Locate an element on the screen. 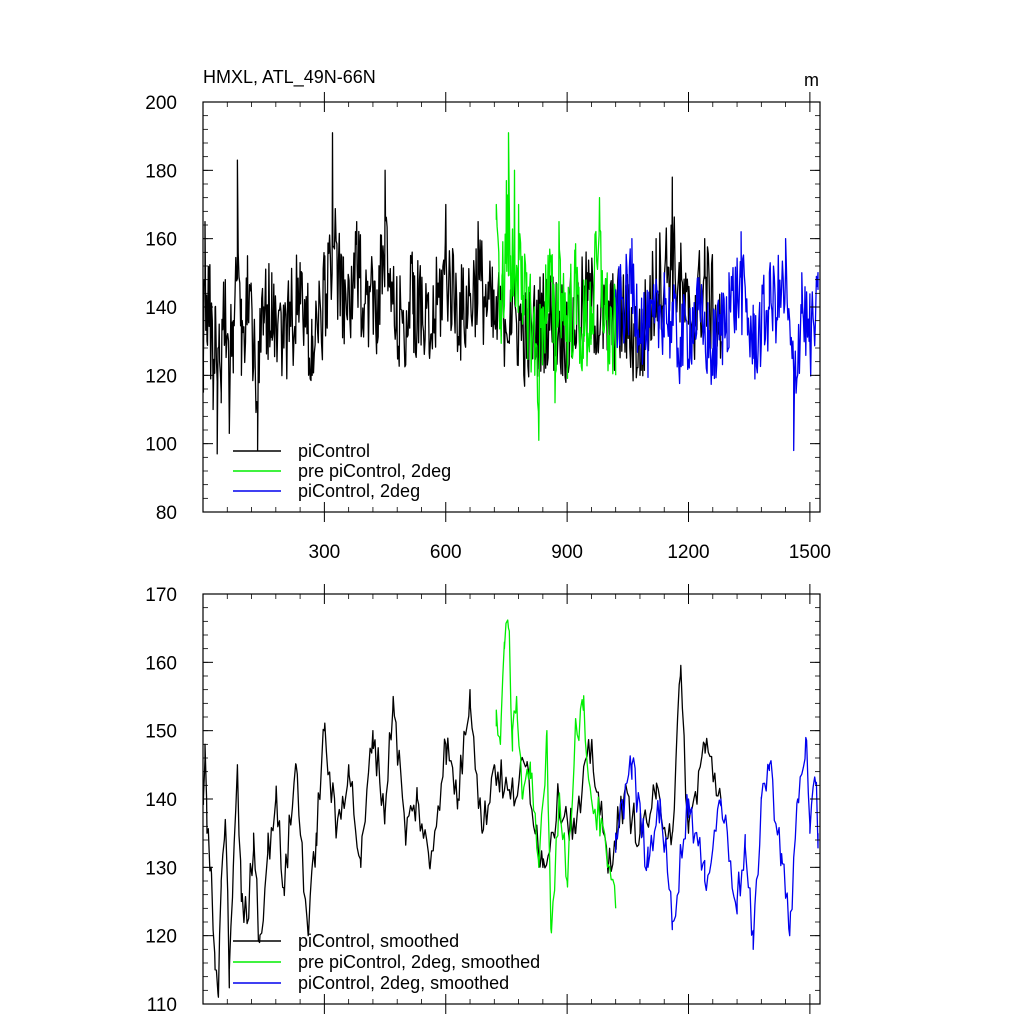 The height and width of the screenshot is (1024, 1024). y-tick-label: 150 is located at coordinates (161, 732).